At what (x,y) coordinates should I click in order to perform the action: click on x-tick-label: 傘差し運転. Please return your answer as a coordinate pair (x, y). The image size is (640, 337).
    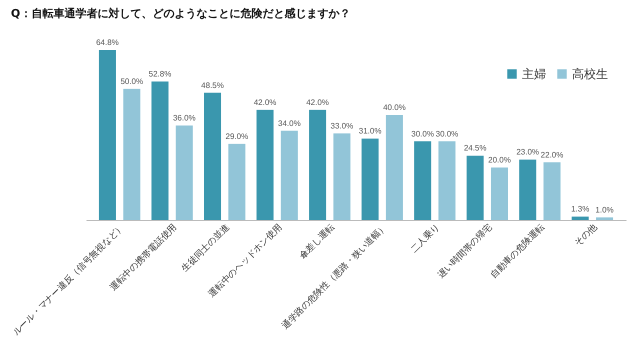
    Looking at the image, I should click on (317, 242).